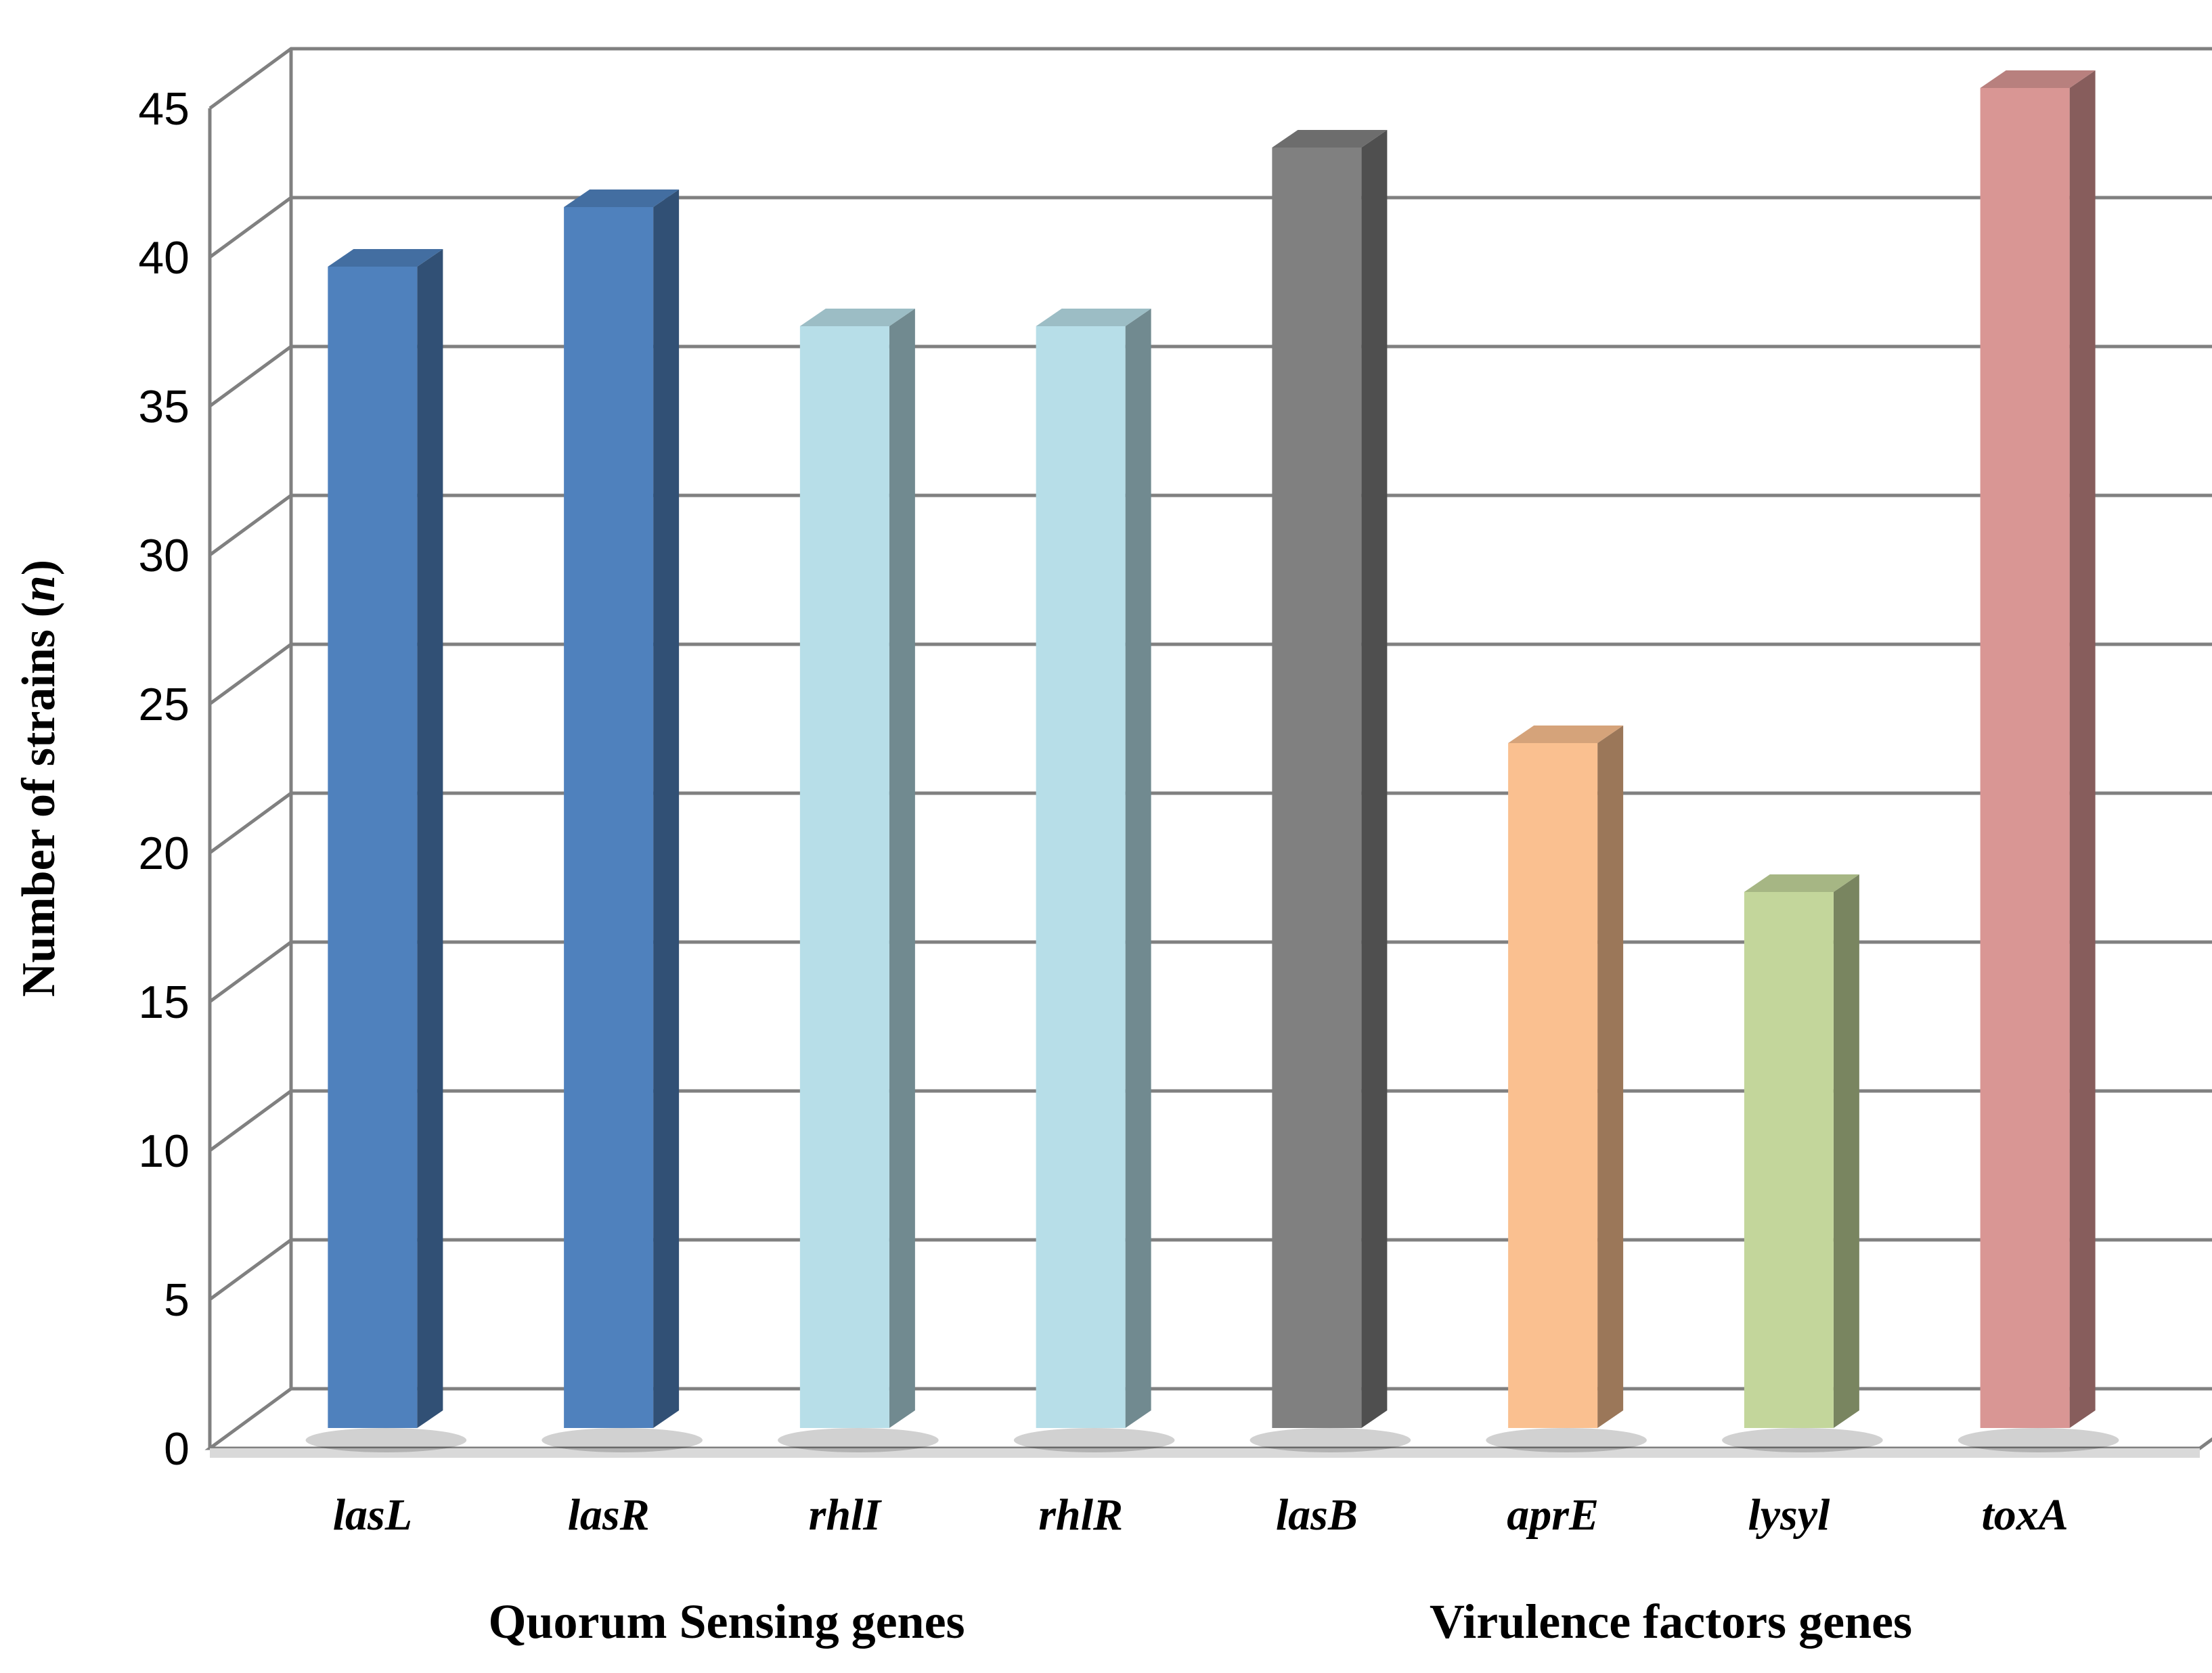  What do you see at coordinates (177, 1449) in the screenshot?
I see `y-tick-label-0: 0` at bounding box center [177, 1449].